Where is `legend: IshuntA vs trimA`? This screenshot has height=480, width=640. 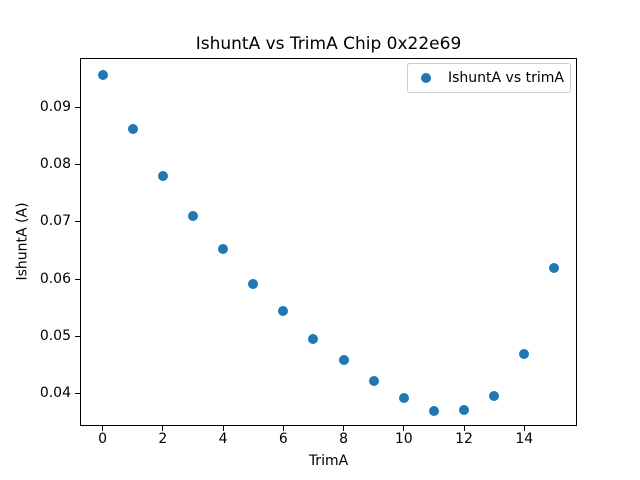
legend: IshuntA vs trimA is located at coordinates (489, 78).